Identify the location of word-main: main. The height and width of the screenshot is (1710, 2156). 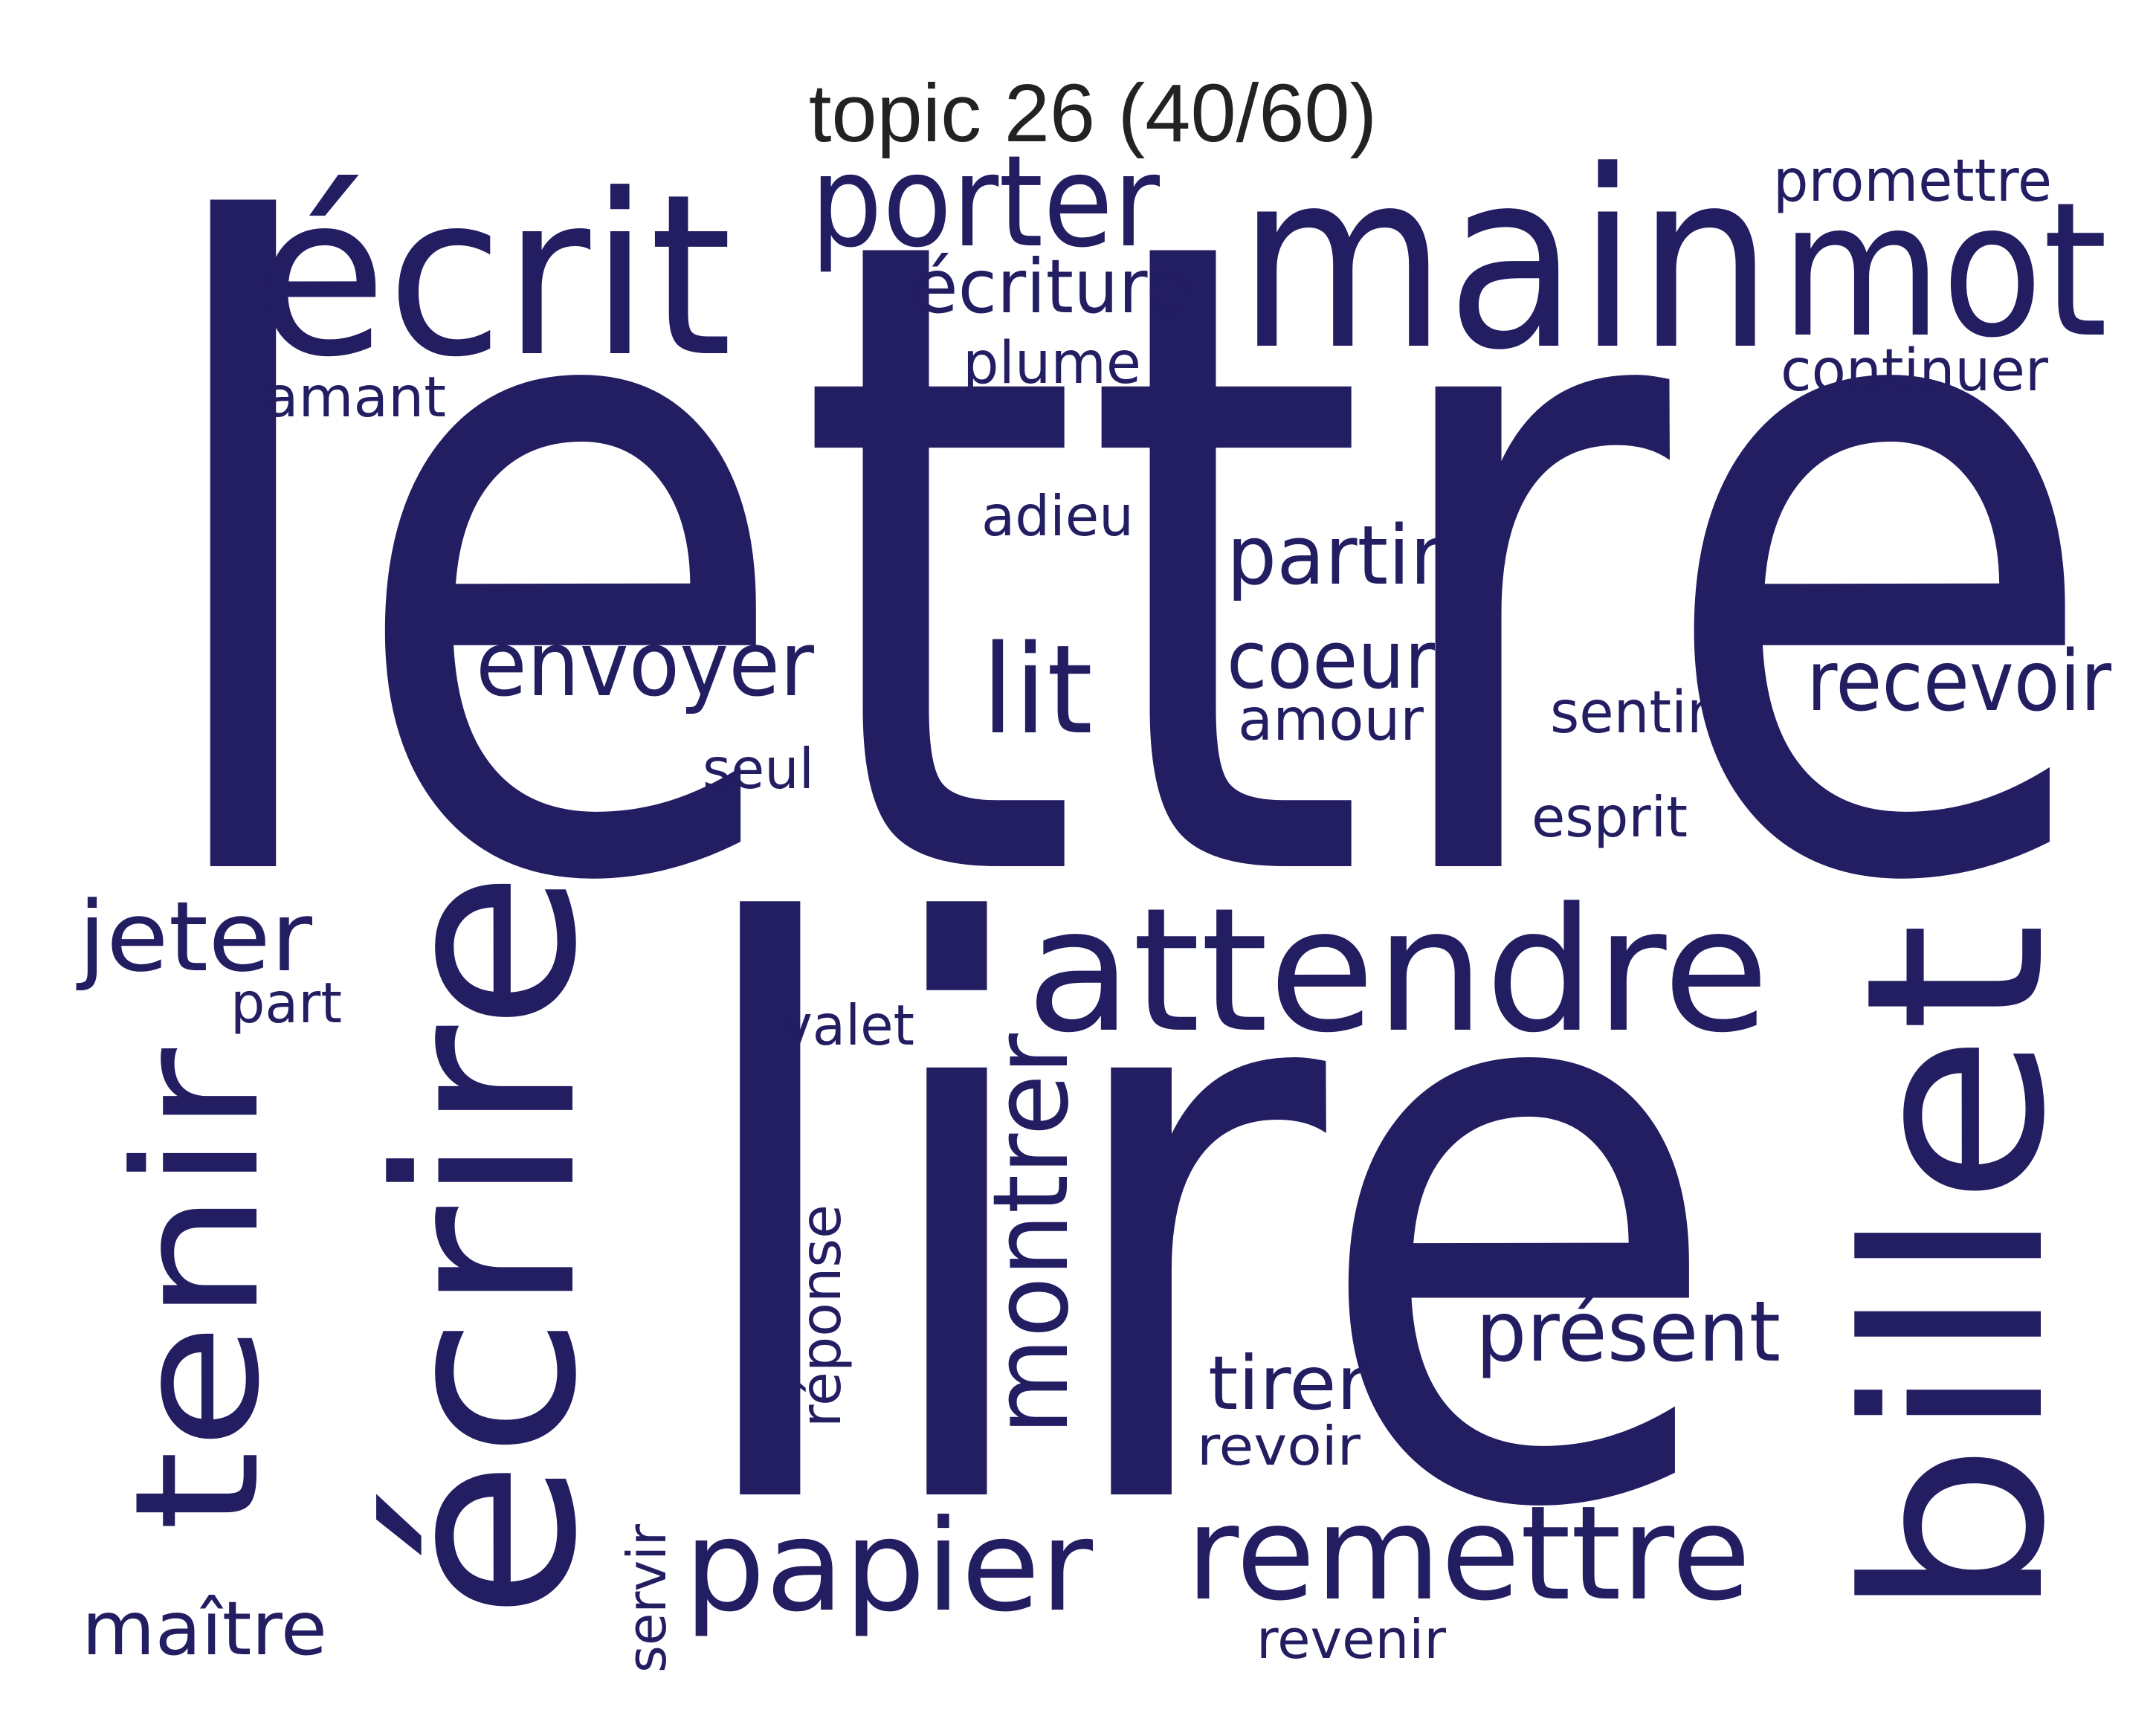
(1505, 261).